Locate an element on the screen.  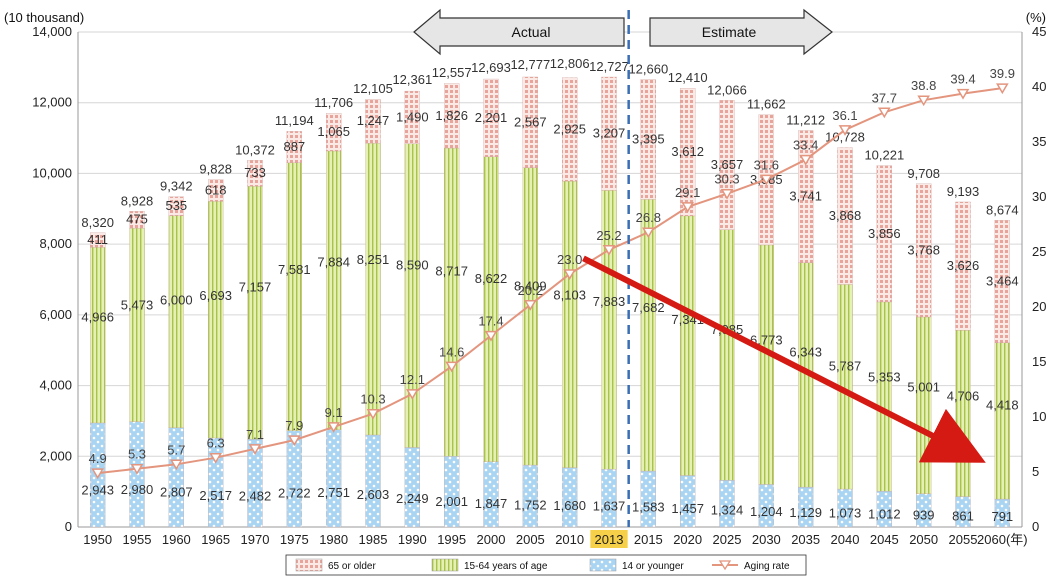
decline-arrow is located at coordinates (784, 359).